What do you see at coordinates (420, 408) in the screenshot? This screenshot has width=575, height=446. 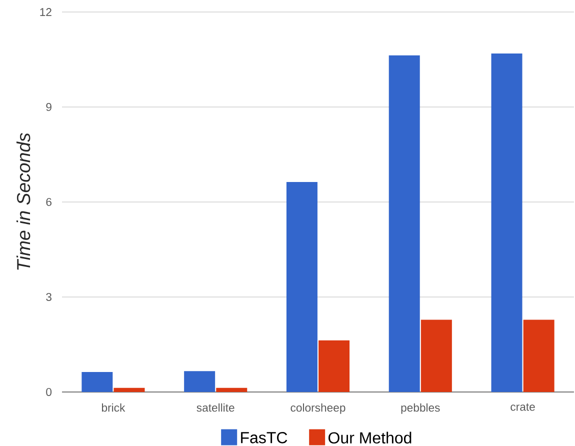 I see `x-tick-label: pebbles` at bounding box center [420, 408].